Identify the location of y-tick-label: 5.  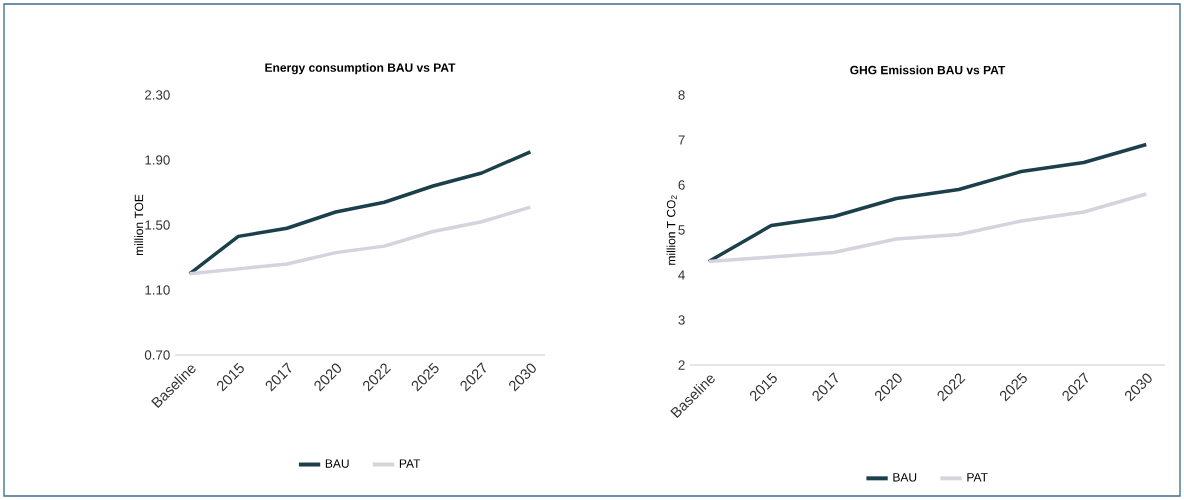
(681, 230).